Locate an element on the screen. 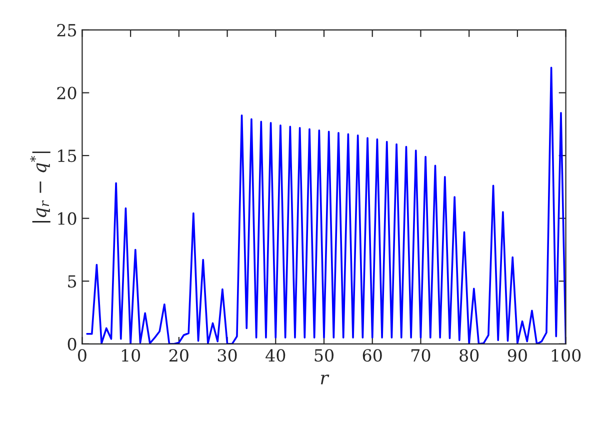  x-tick-label: 20 is located at coordinates (178, 355).